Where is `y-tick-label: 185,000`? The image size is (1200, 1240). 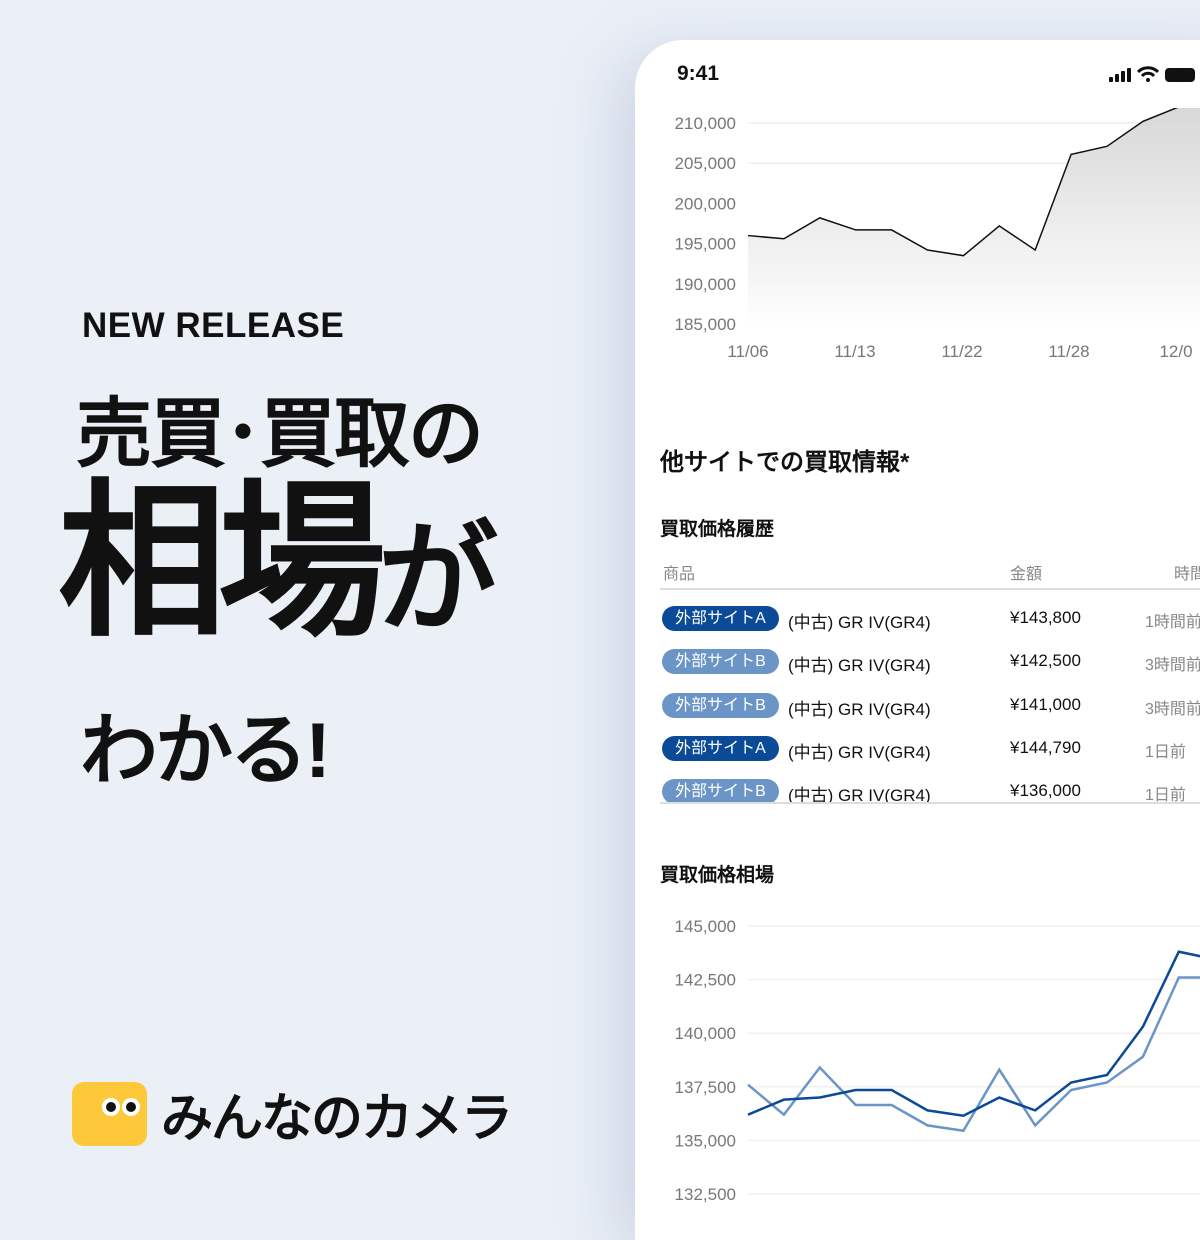
y-tick-label: 185,000 is located at coordinates (705, 324).